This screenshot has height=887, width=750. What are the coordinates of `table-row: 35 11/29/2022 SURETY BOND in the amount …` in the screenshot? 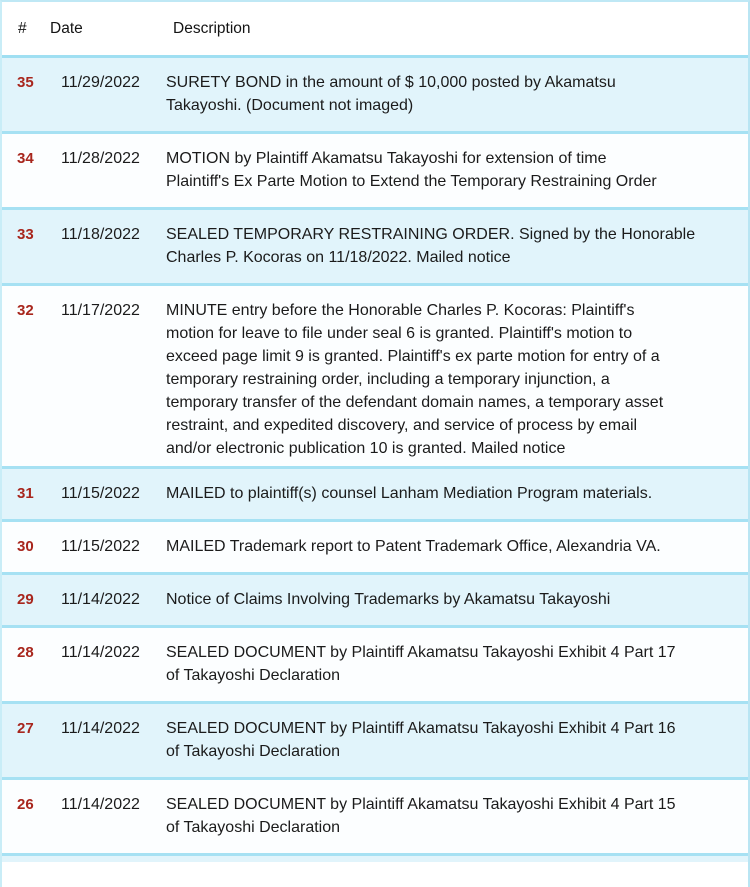 It's located at (375, 94).